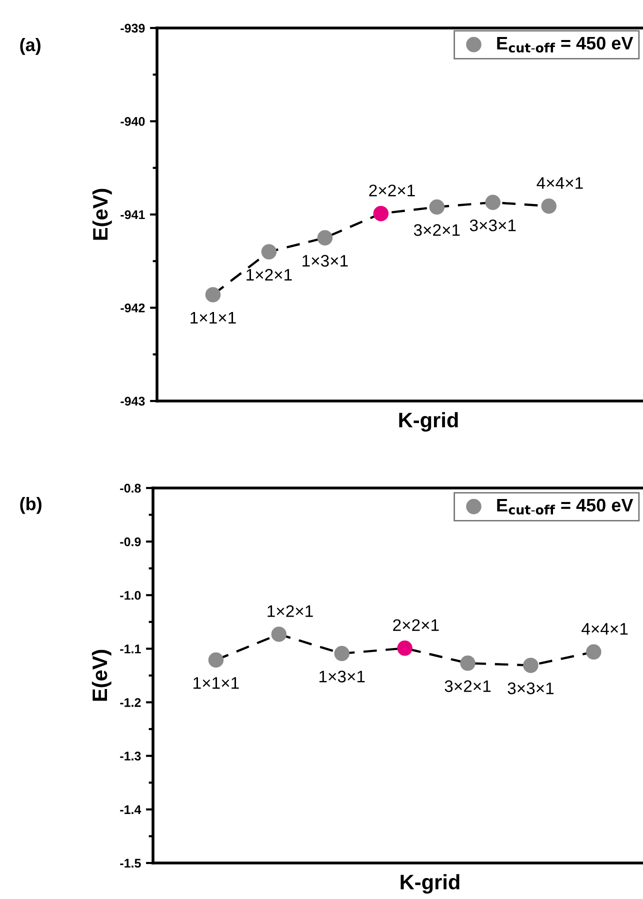  I want to click on y-tick-label: -941, so click(132, 215).